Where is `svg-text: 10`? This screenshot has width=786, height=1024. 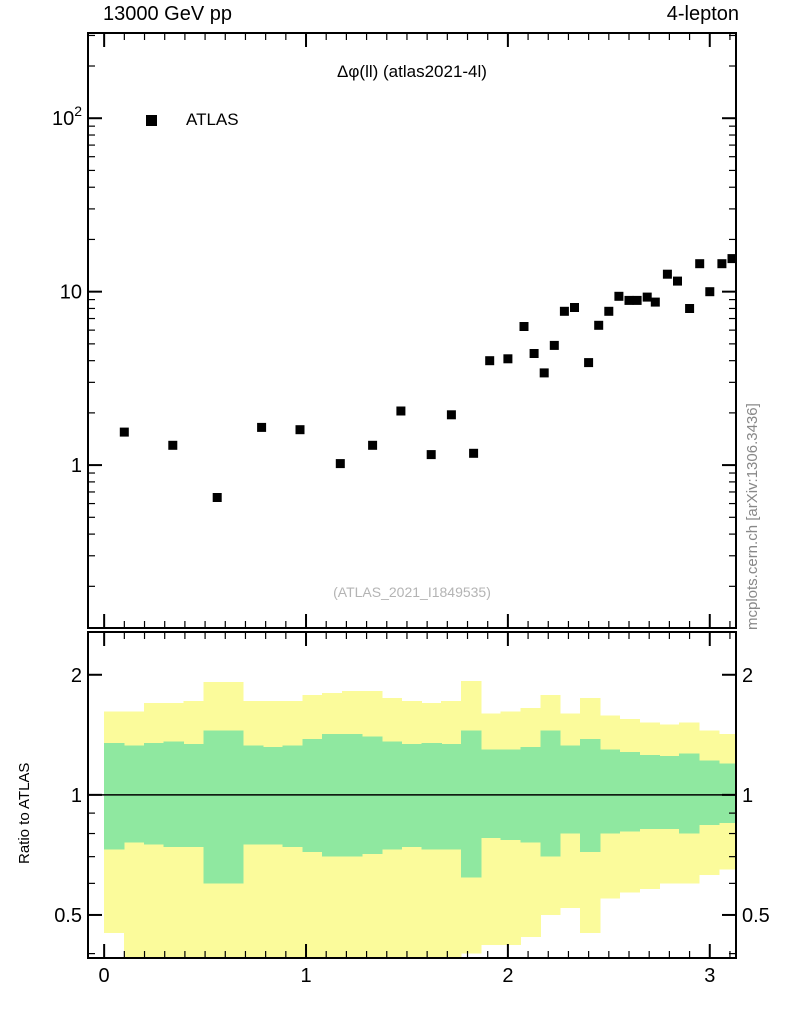
svg-text: 10 is located at coordinates (71, 293).